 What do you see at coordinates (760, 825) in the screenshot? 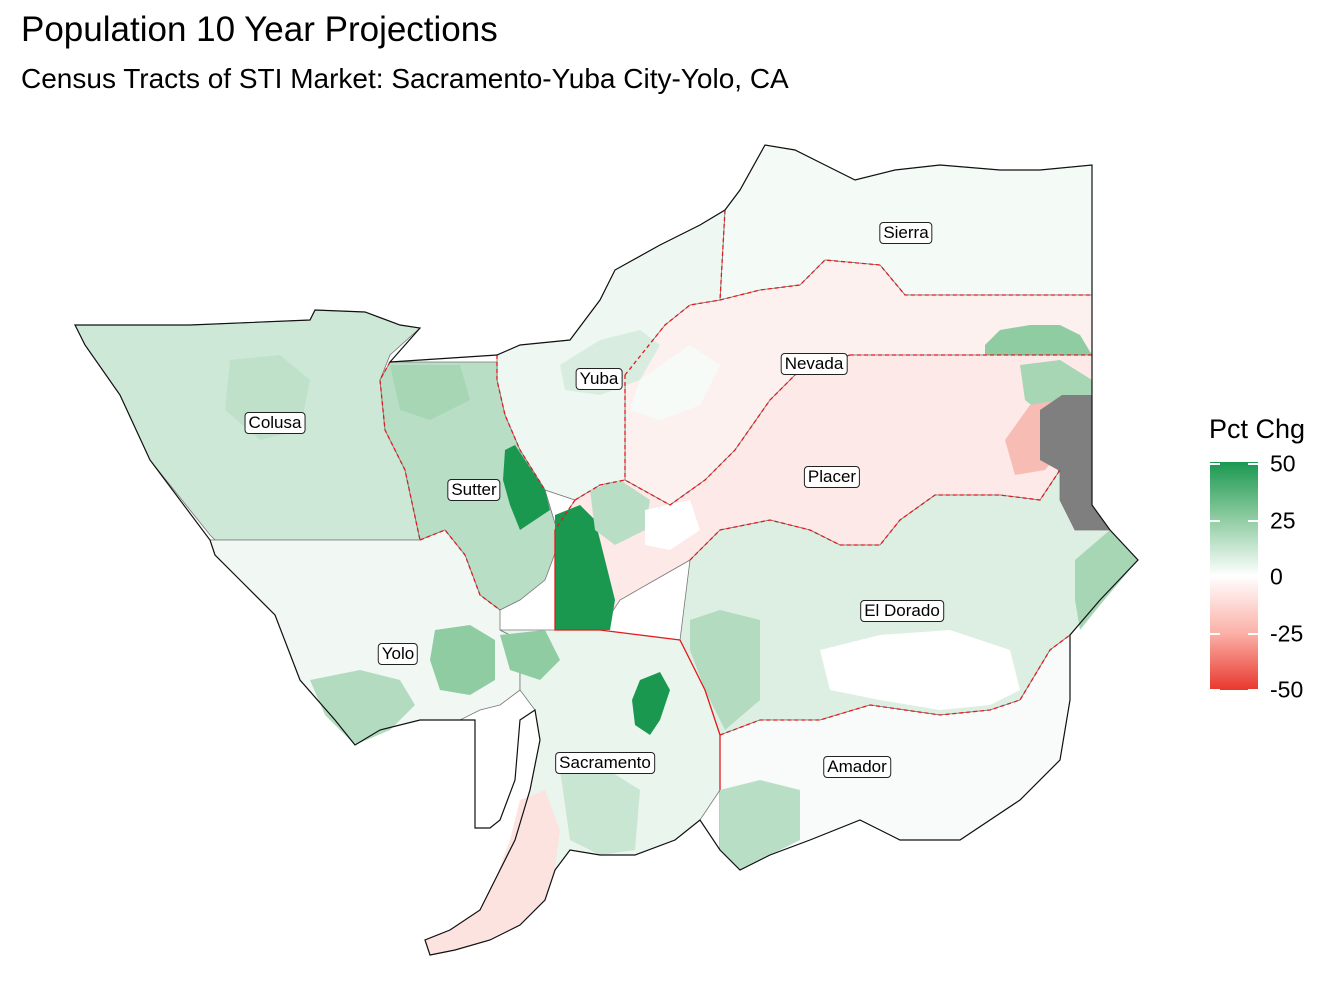
I see `tract-amador-green` at bounding box center [760, 825].